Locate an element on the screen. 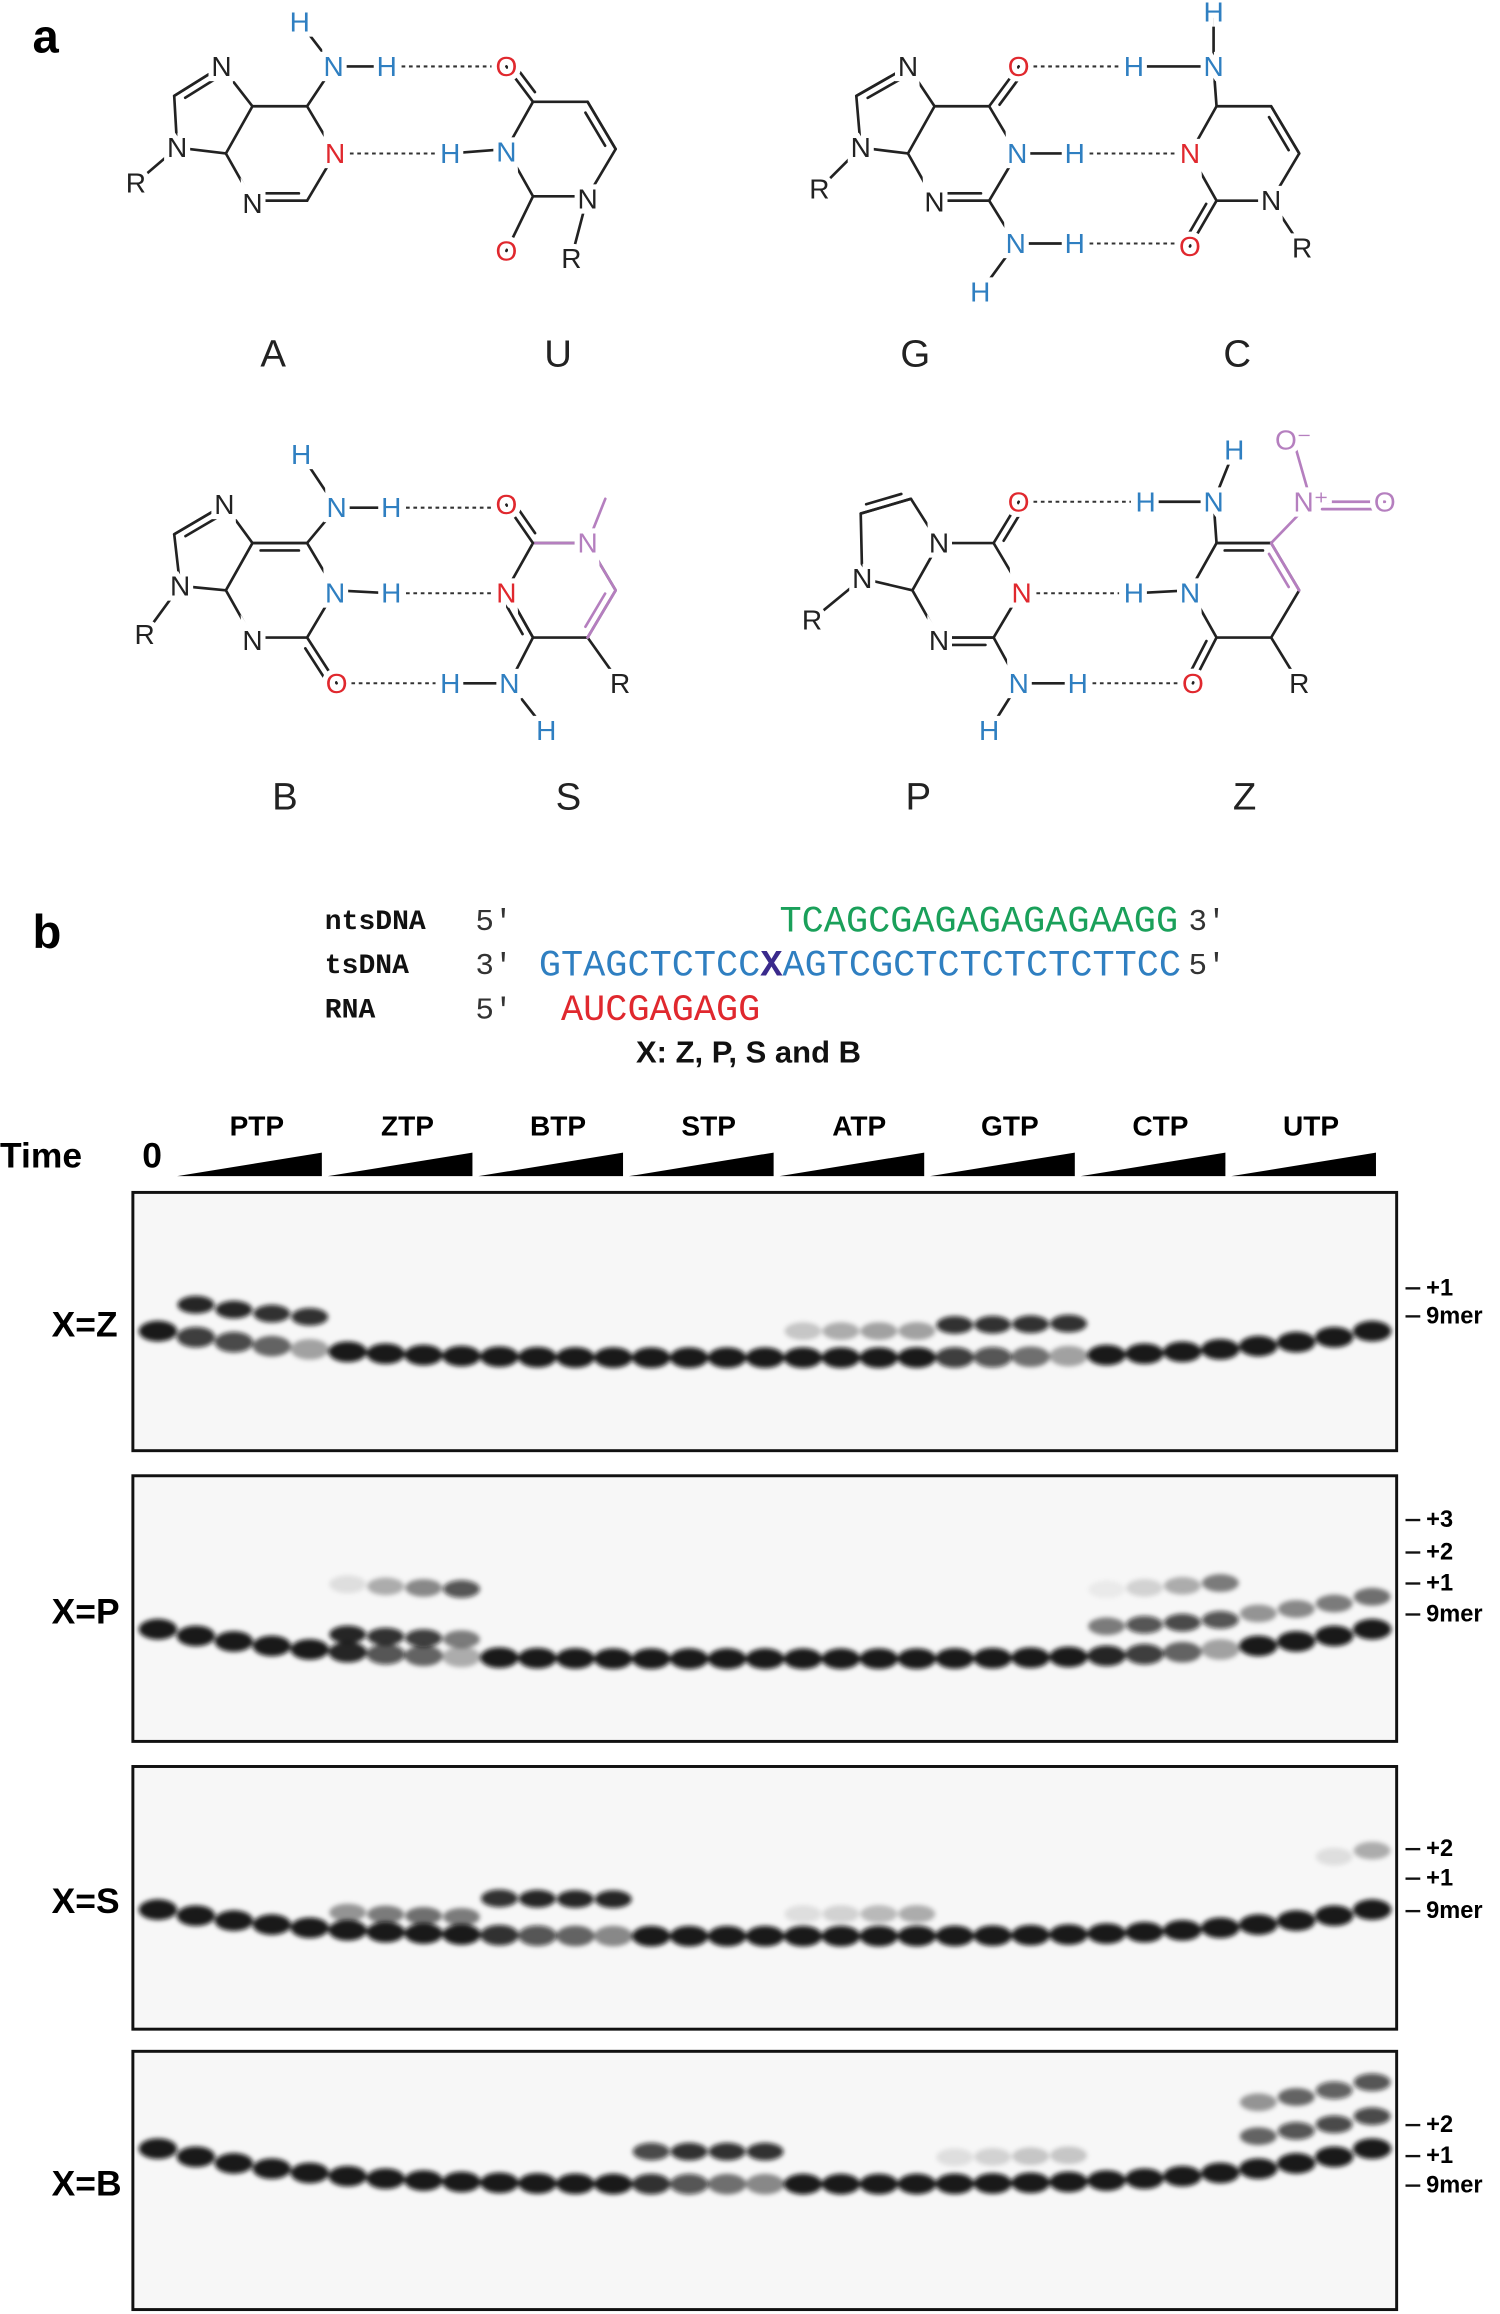 This screenshot has height=2314, width=1500. base-label: C is located at coordinates (1237, 354).